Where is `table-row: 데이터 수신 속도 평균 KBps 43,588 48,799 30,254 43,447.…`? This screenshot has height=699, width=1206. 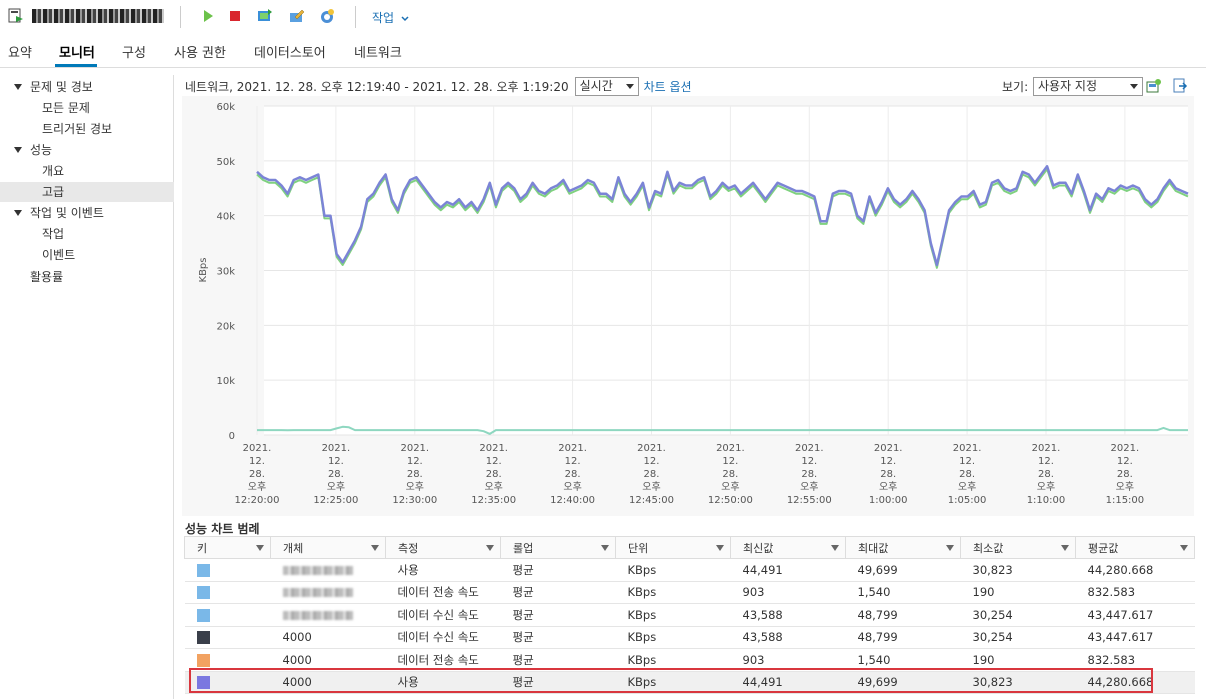
table-row: 데이터 수신 속도 평균 KBps 43,588 48,799 30,254 43,447.… is located at coordinates (689, 615).